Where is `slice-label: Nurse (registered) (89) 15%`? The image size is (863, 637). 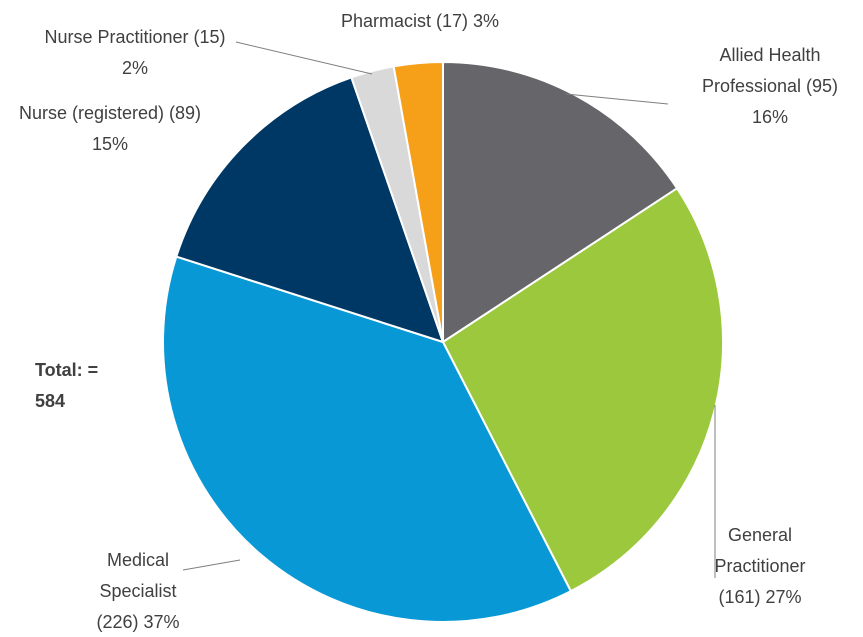 slice-label: Nurse (registered) (89) 15% is located at coordinates (110, 129).